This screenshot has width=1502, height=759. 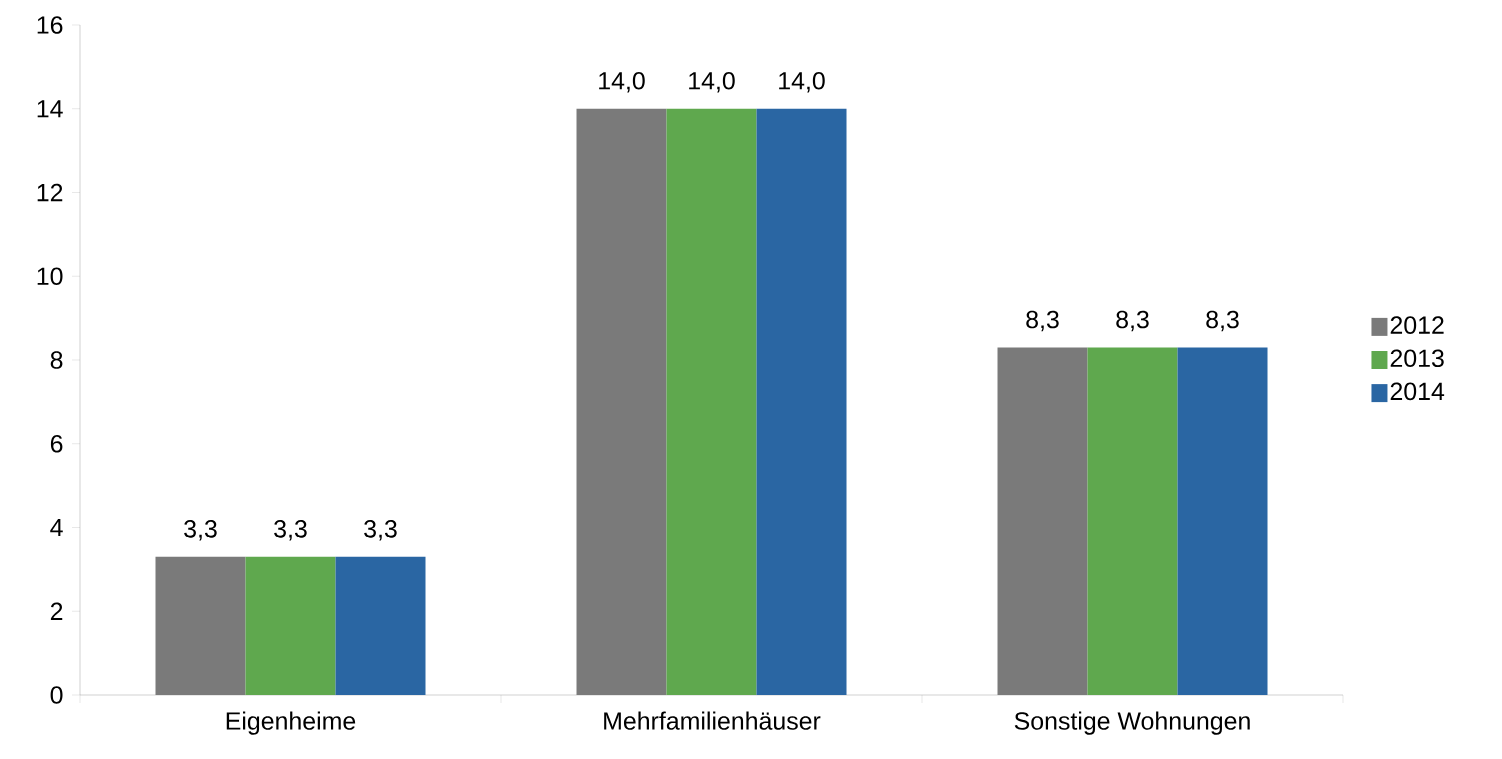 I want to click on x-tick-label: Mehrfamilienhäuser, so click(x=712, y=720).